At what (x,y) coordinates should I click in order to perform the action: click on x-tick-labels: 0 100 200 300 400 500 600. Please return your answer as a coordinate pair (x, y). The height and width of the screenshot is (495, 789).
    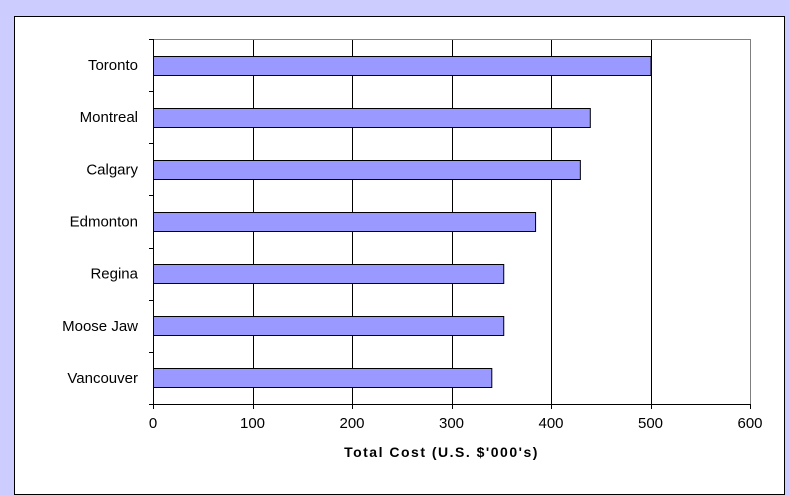
    Looking at the image, I should click on (456, 423).